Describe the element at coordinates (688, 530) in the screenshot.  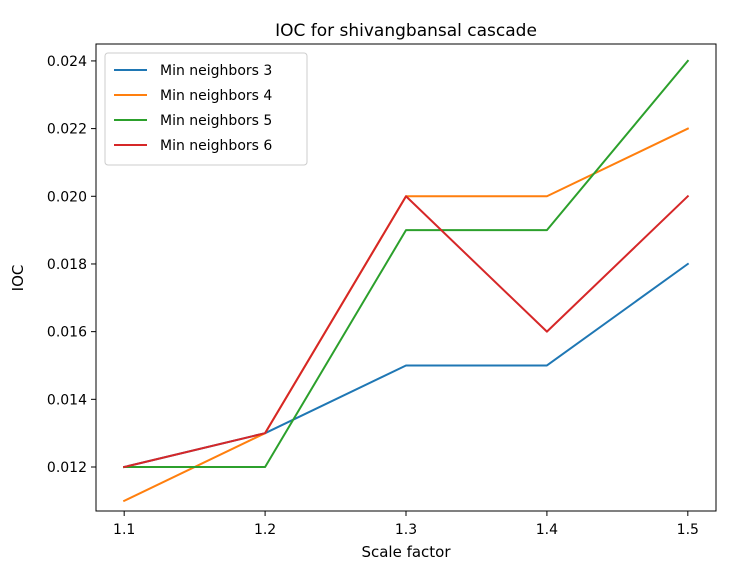
I see `x-tick-label: 1.5` at that location.